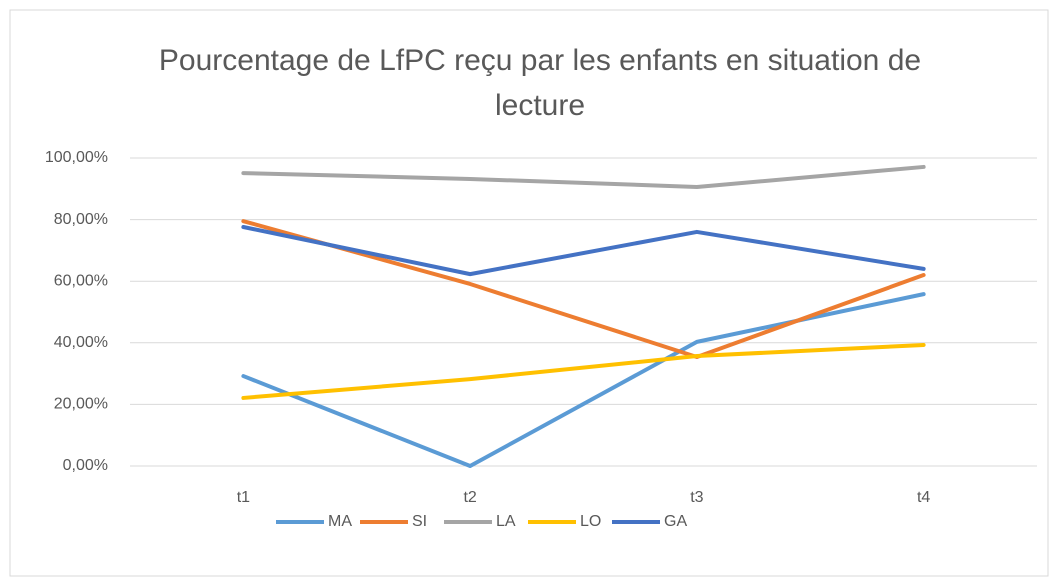 This screenshot has height=580, width=1052. I want to click on legend-label: MA, so click(340, 521).